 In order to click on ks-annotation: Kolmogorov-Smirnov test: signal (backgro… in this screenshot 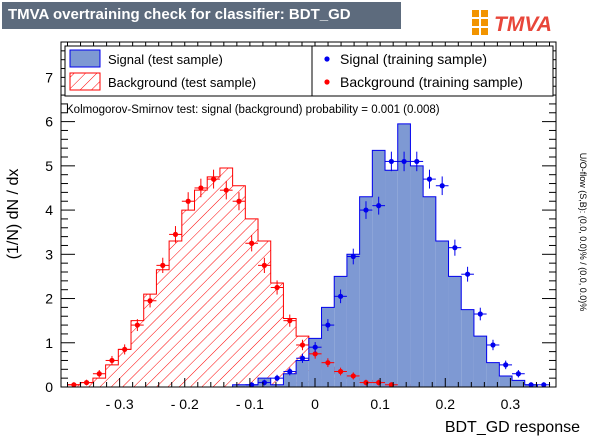, I will do `click(253, 110)`.